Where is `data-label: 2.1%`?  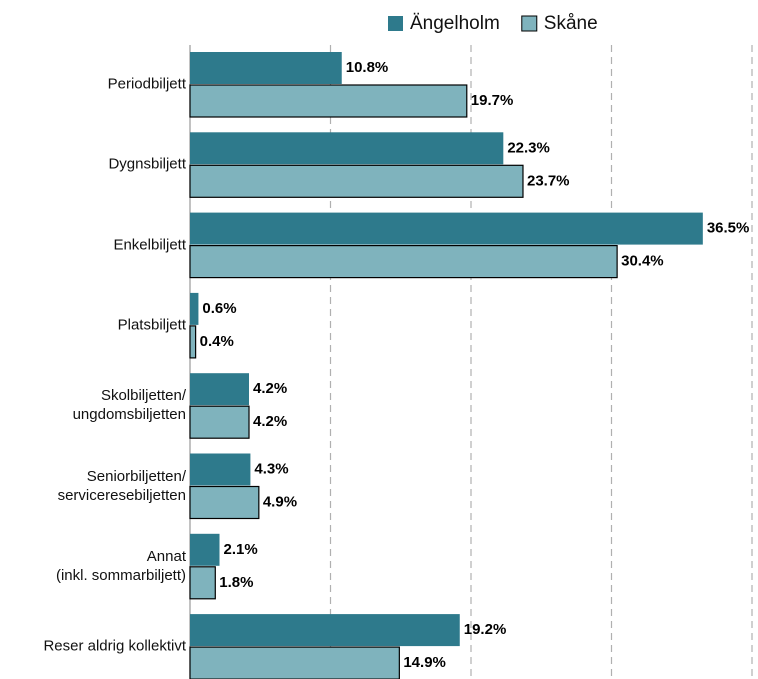 data-label: 2.1% is located at coordinates (241, 549).